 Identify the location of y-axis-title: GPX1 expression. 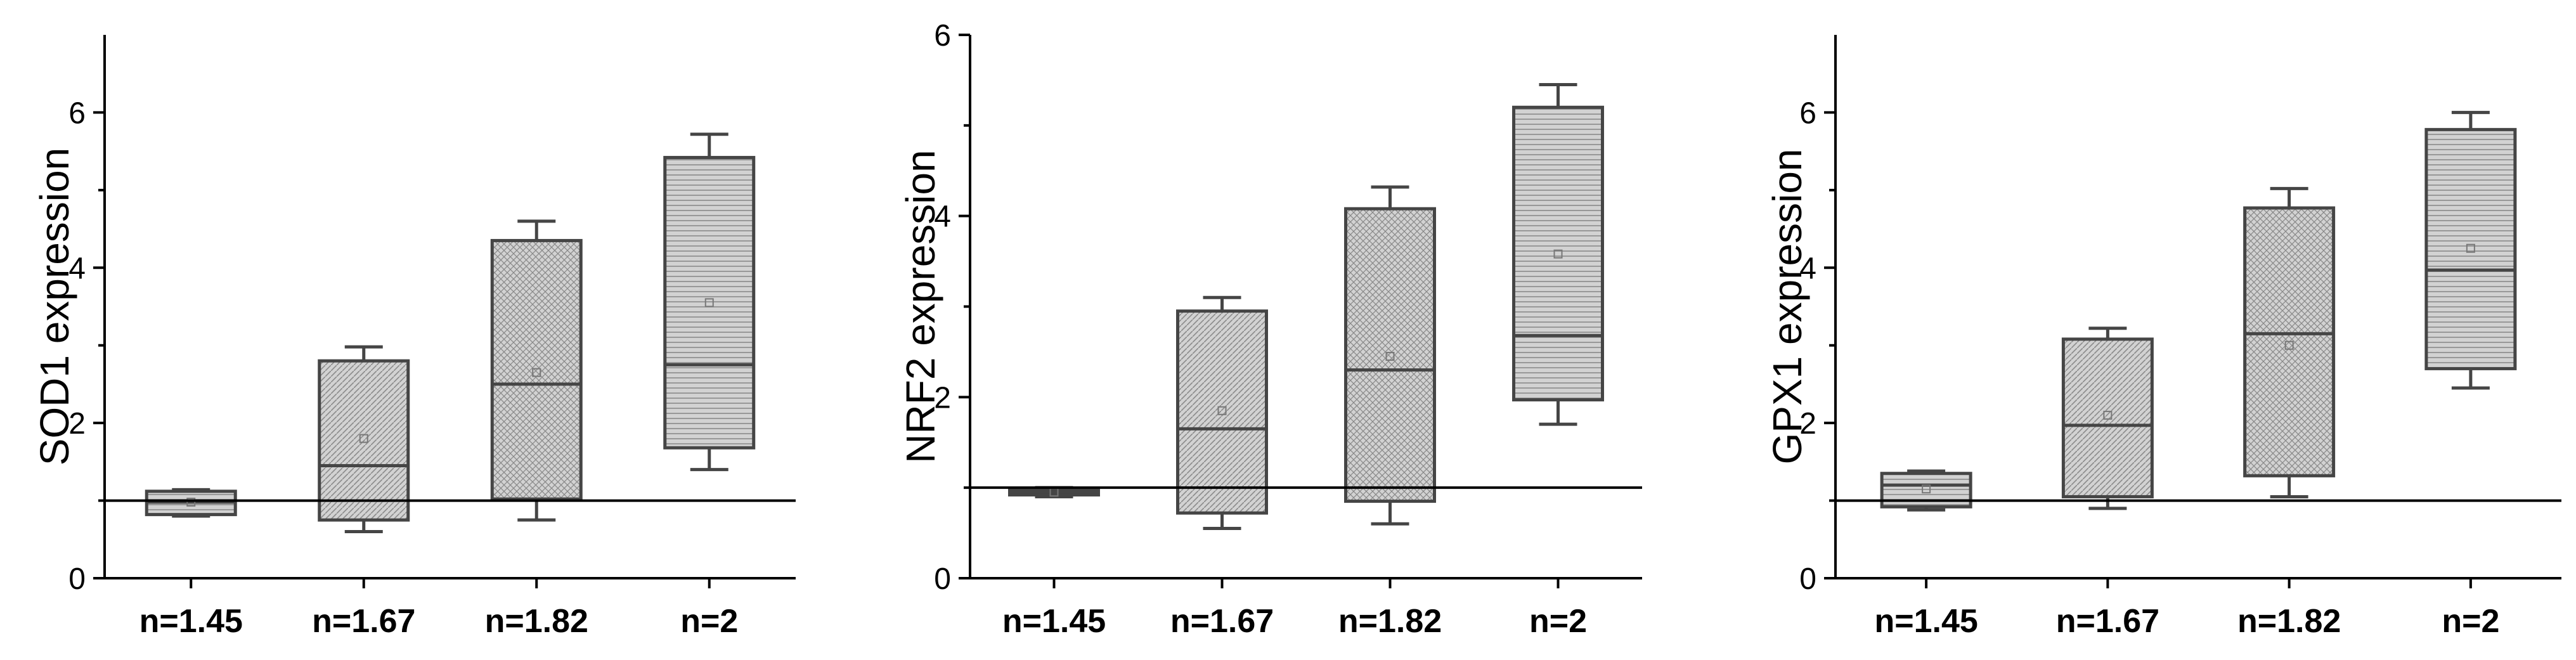
(1787, 306).